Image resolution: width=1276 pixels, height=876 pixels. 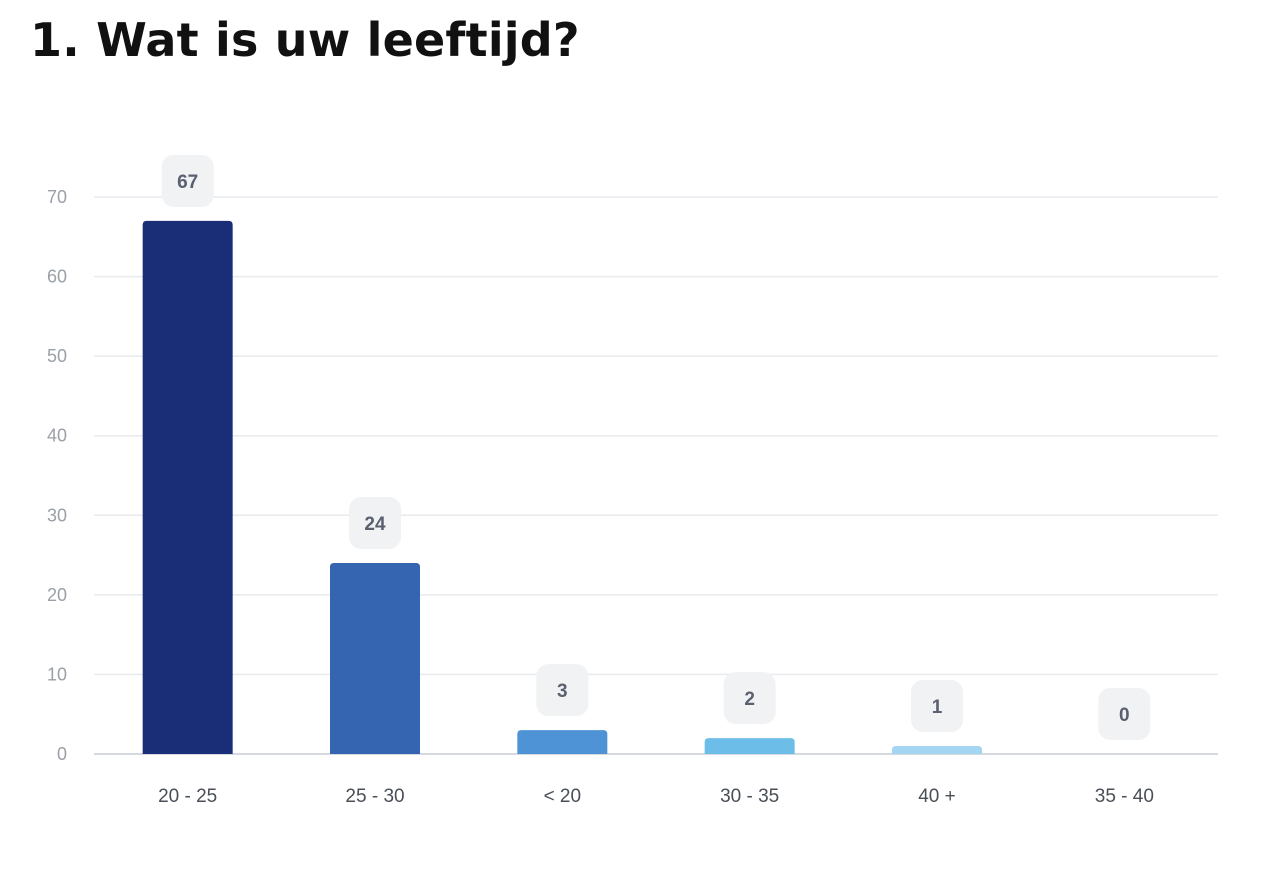 I want to click on data-label: 0, so click(x=1124, y=714).